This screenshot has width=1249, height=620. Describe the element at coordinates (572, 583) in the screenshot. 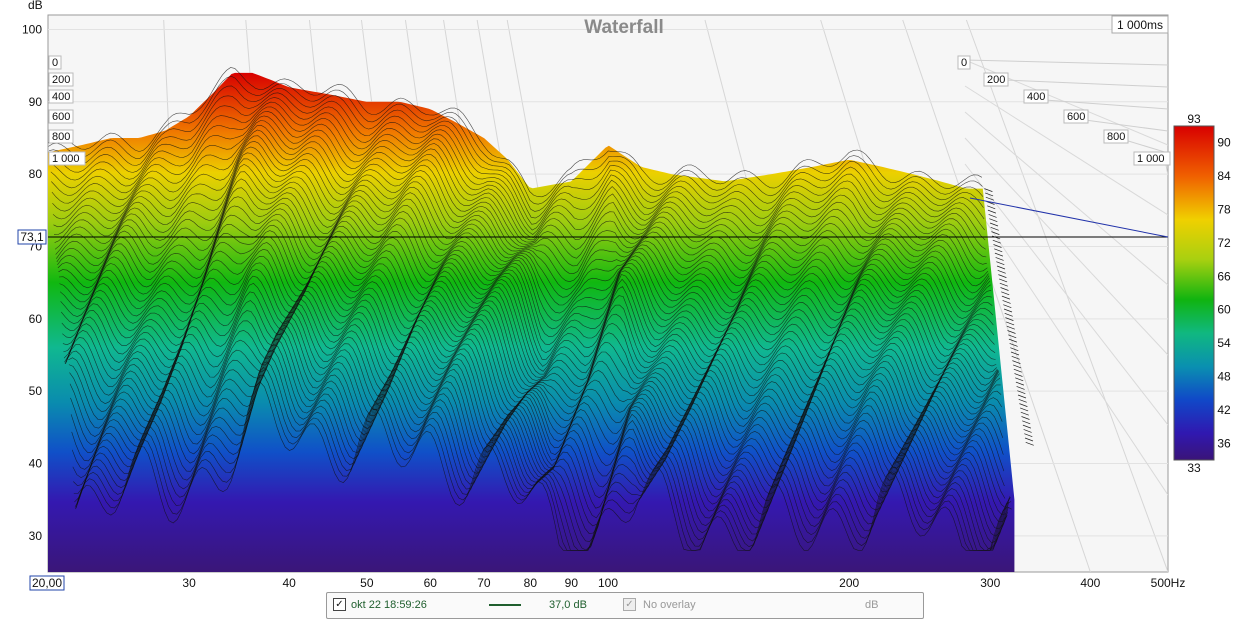

I see `x-tick-label: 90` at that location.